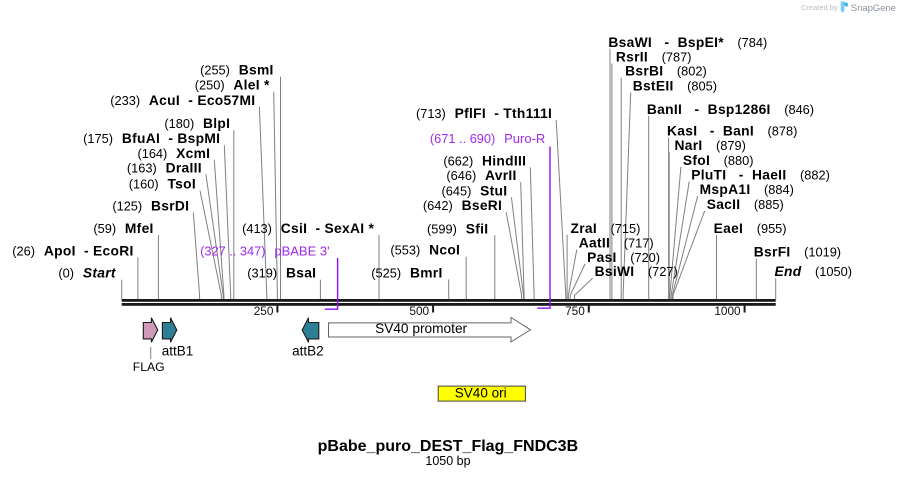 The height and width of the screenshot is (478, 898). Describe the element at coordinates (421, 328) in the screenshot. I see `svg-text: SV40 promoter` at that location.